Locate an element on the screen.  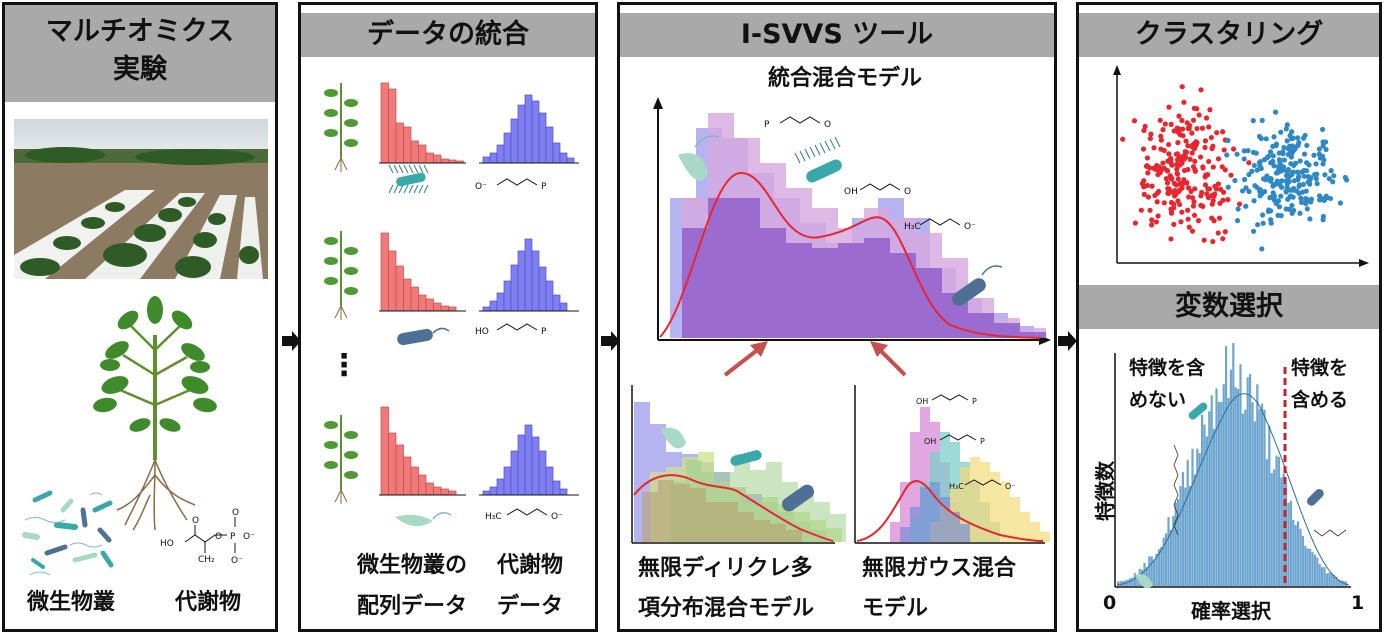
chem-chain is located at coordinates (1176, 490).